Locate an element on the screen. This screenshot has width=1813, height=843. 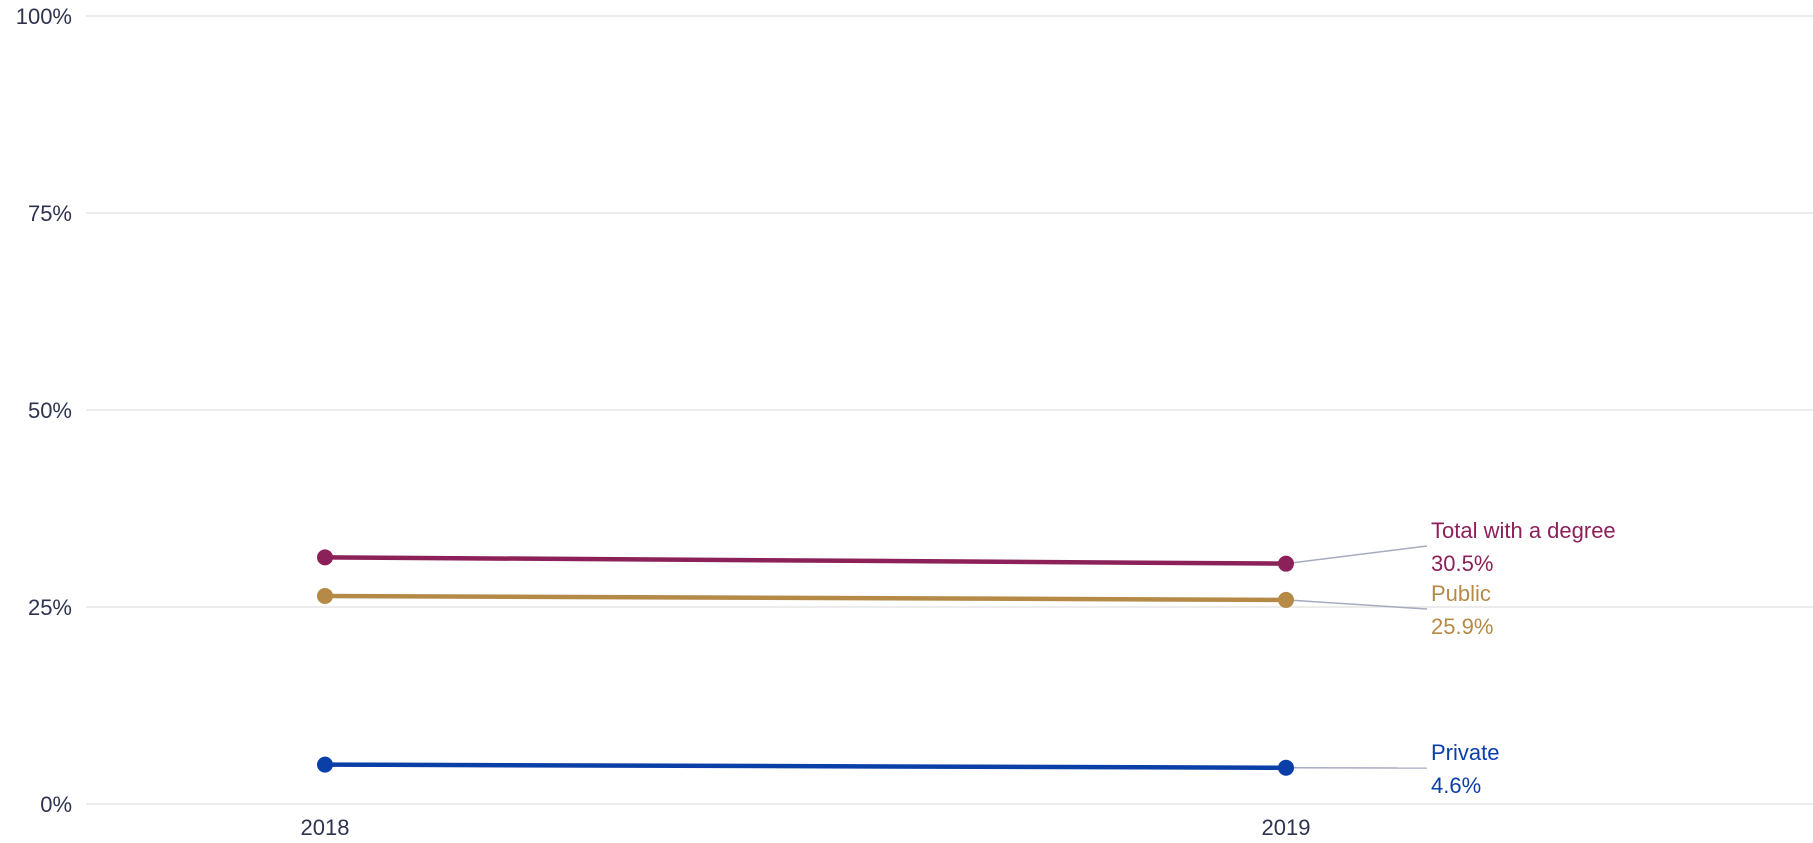
series-line-public is located at coordinates (805, 598).